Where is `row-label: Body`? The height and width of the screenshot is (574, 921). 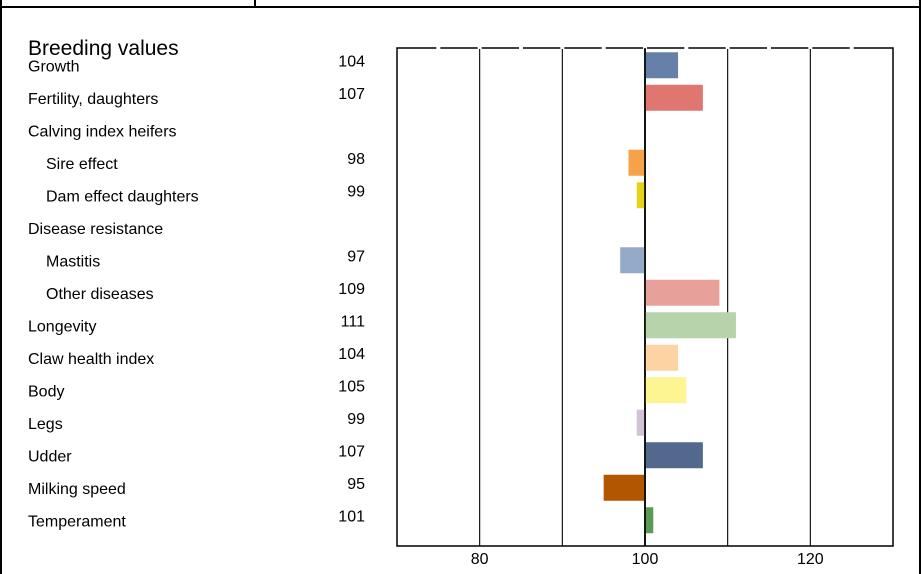 row-label: Body is located at coordinates (46, 391).